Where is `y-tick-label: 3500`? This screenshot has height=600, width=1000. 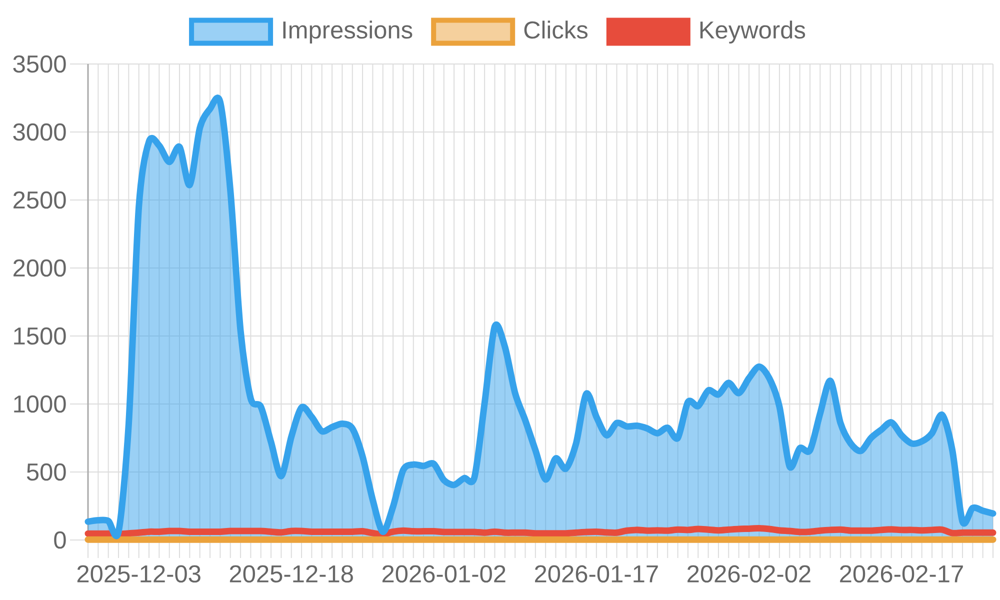
y-tick-label: 3500 is located at coordinates (39, 64).